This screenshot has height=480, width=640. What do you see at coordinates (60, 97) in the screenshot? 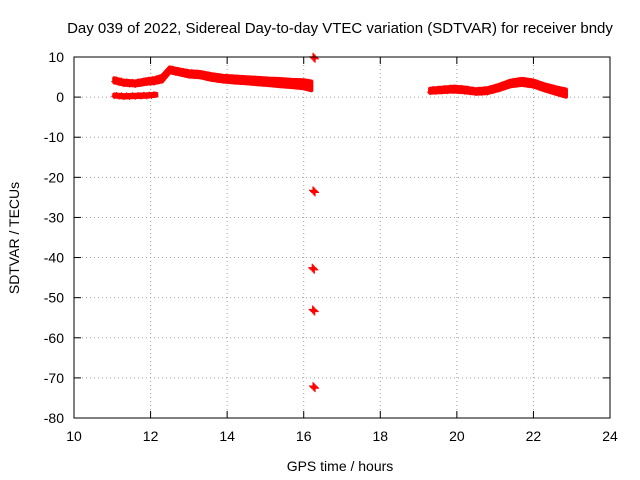
I see `y-tick-label: 0` at bounding box center [60, 97].